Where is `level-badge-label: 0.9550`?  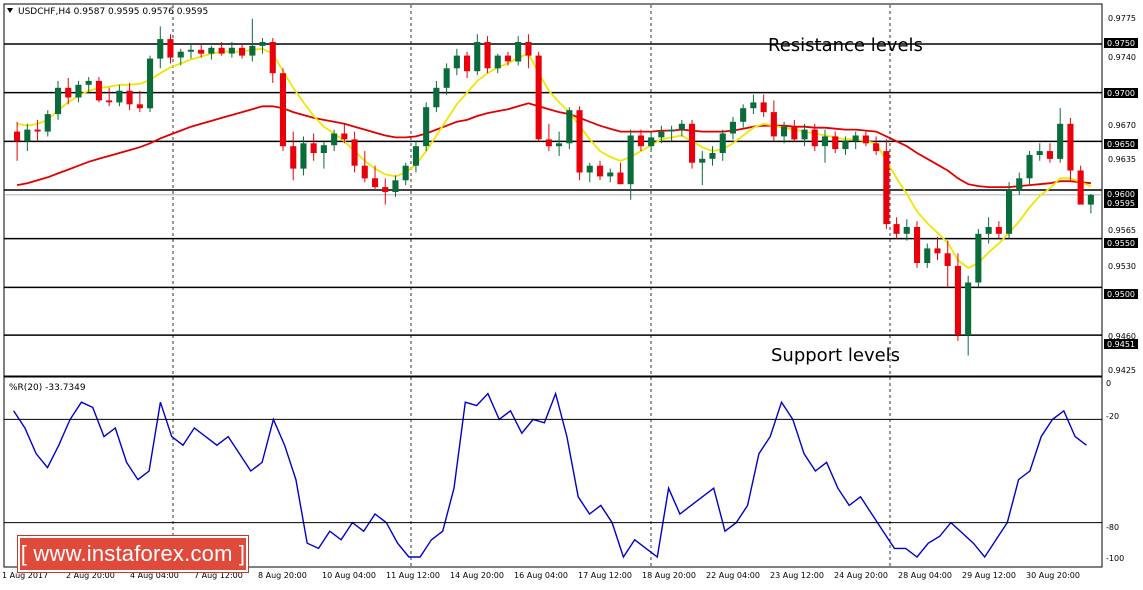 level-badge-label: 0.9550 is located at coordinates (1121, 243).